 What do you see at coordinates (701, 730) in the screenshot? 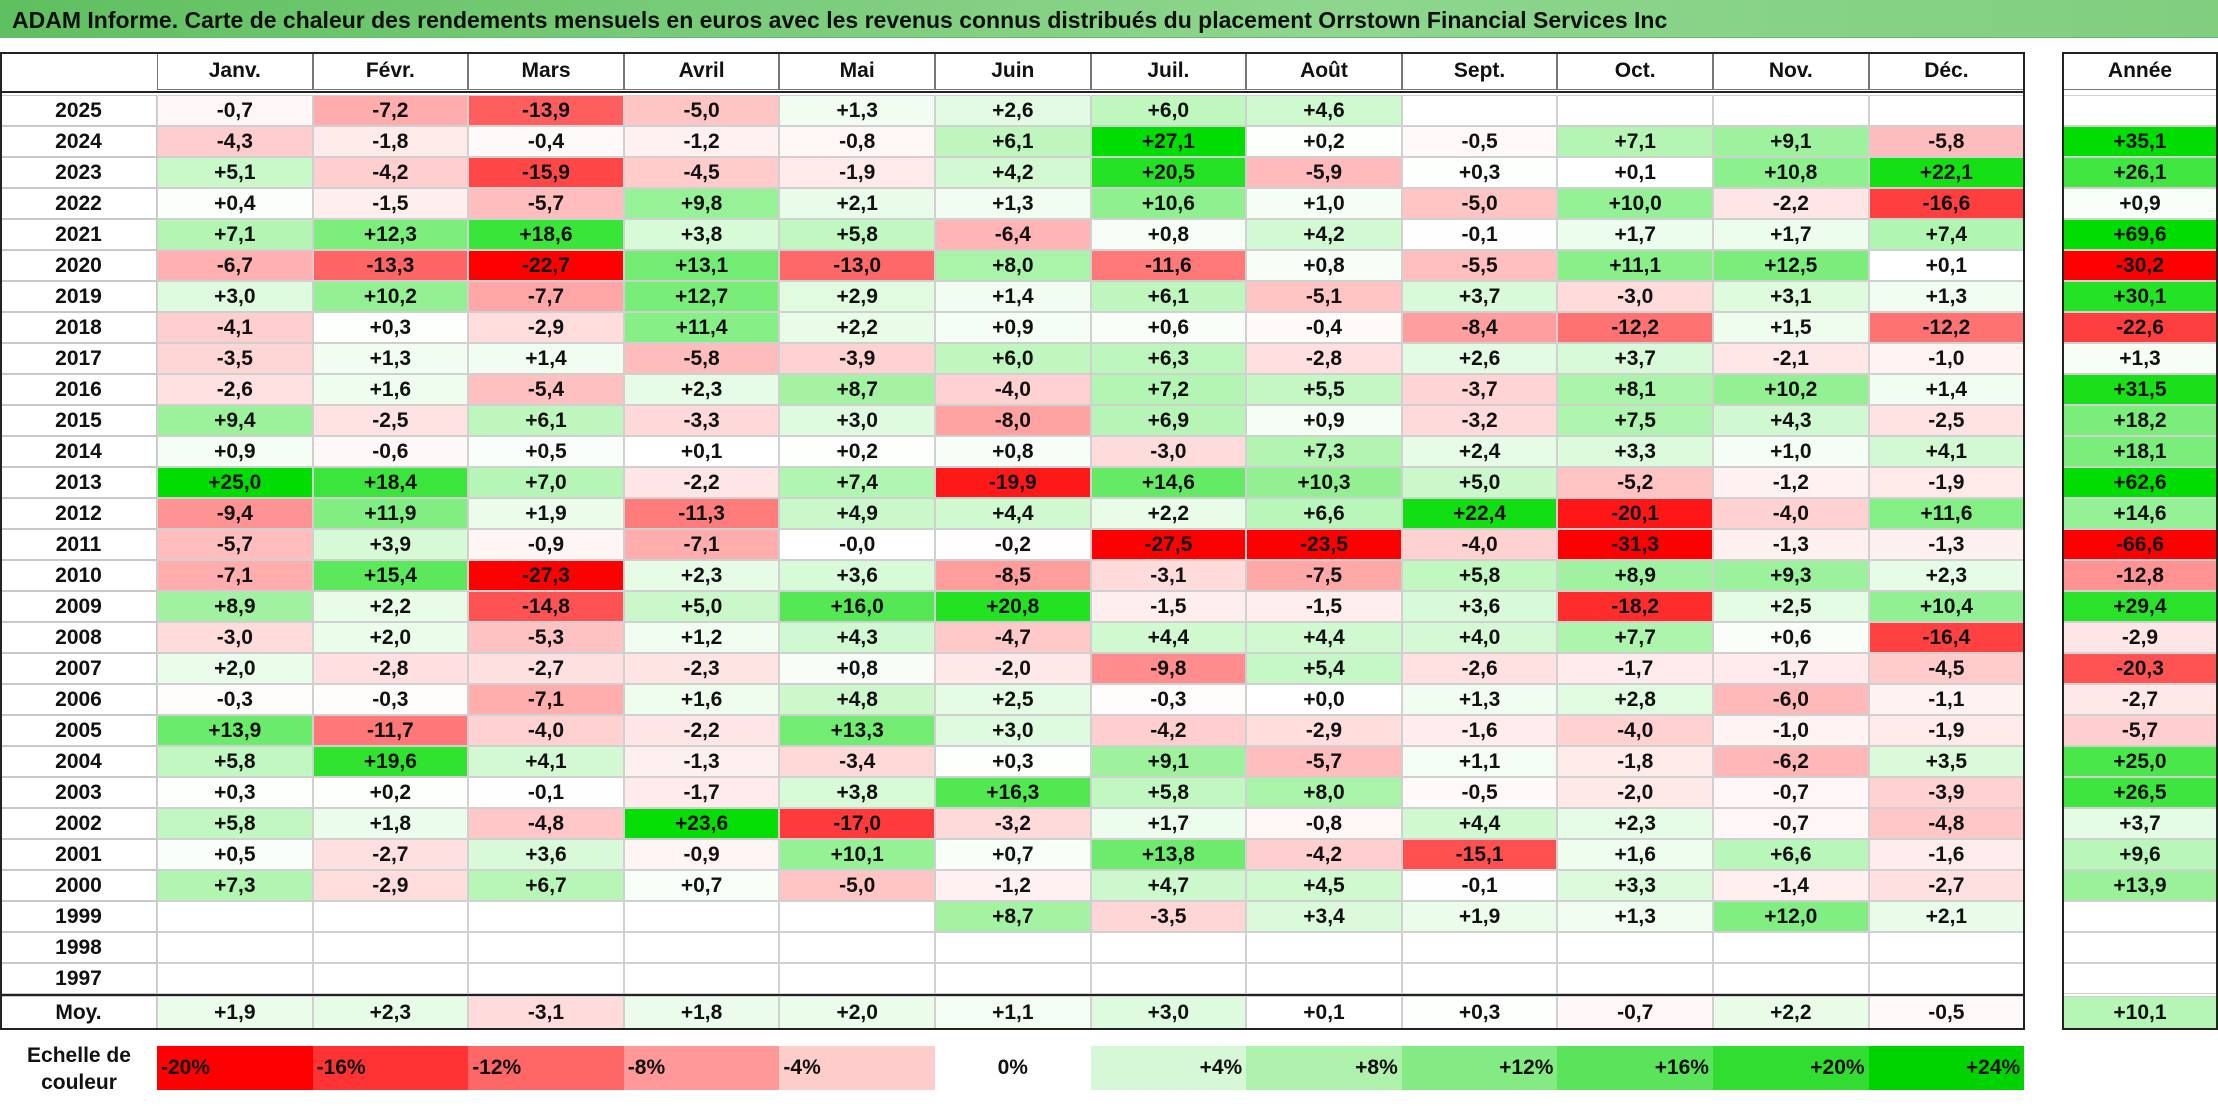
I see `heatmap-cell: -2,2` at bounding box center [701, 730].